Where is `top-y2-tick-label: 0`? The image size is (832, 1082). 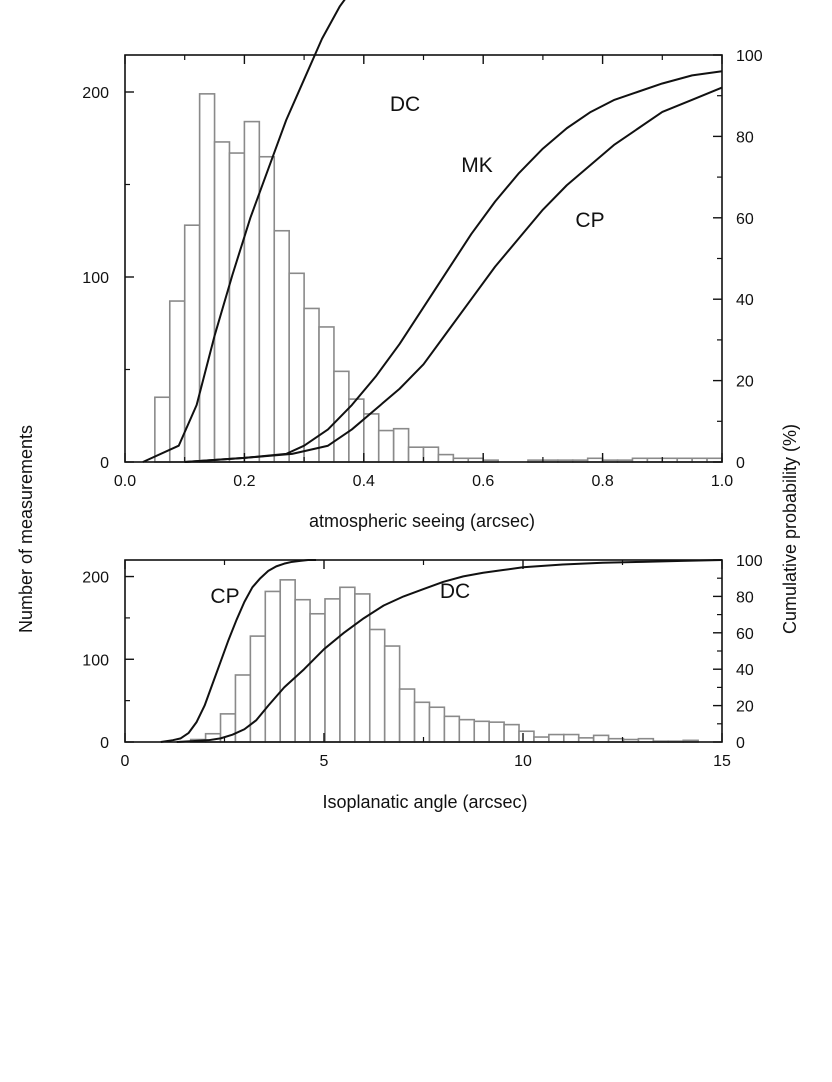 top-y2-tick-label: 0 is located at coordinates (740, 463).